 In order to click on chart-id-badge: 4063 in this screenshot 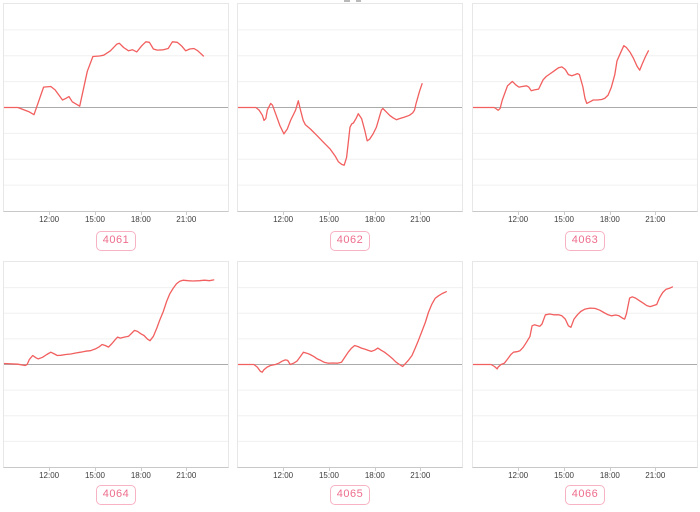, I will do `click(585, 241)`.